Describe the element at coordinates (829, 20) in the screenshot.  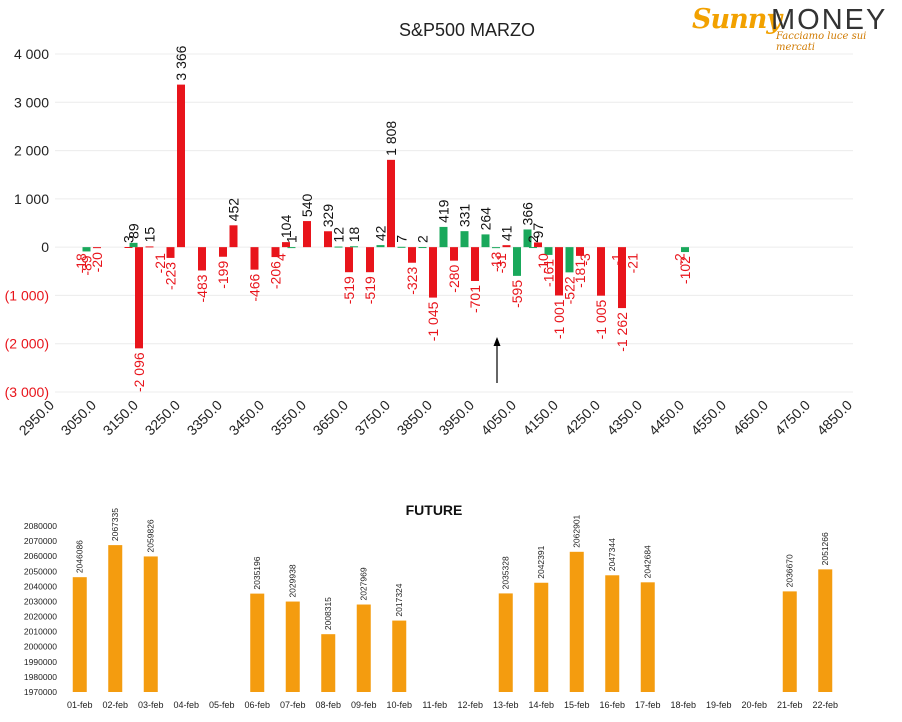
I see `logo-money-text: MONEY` at that location.